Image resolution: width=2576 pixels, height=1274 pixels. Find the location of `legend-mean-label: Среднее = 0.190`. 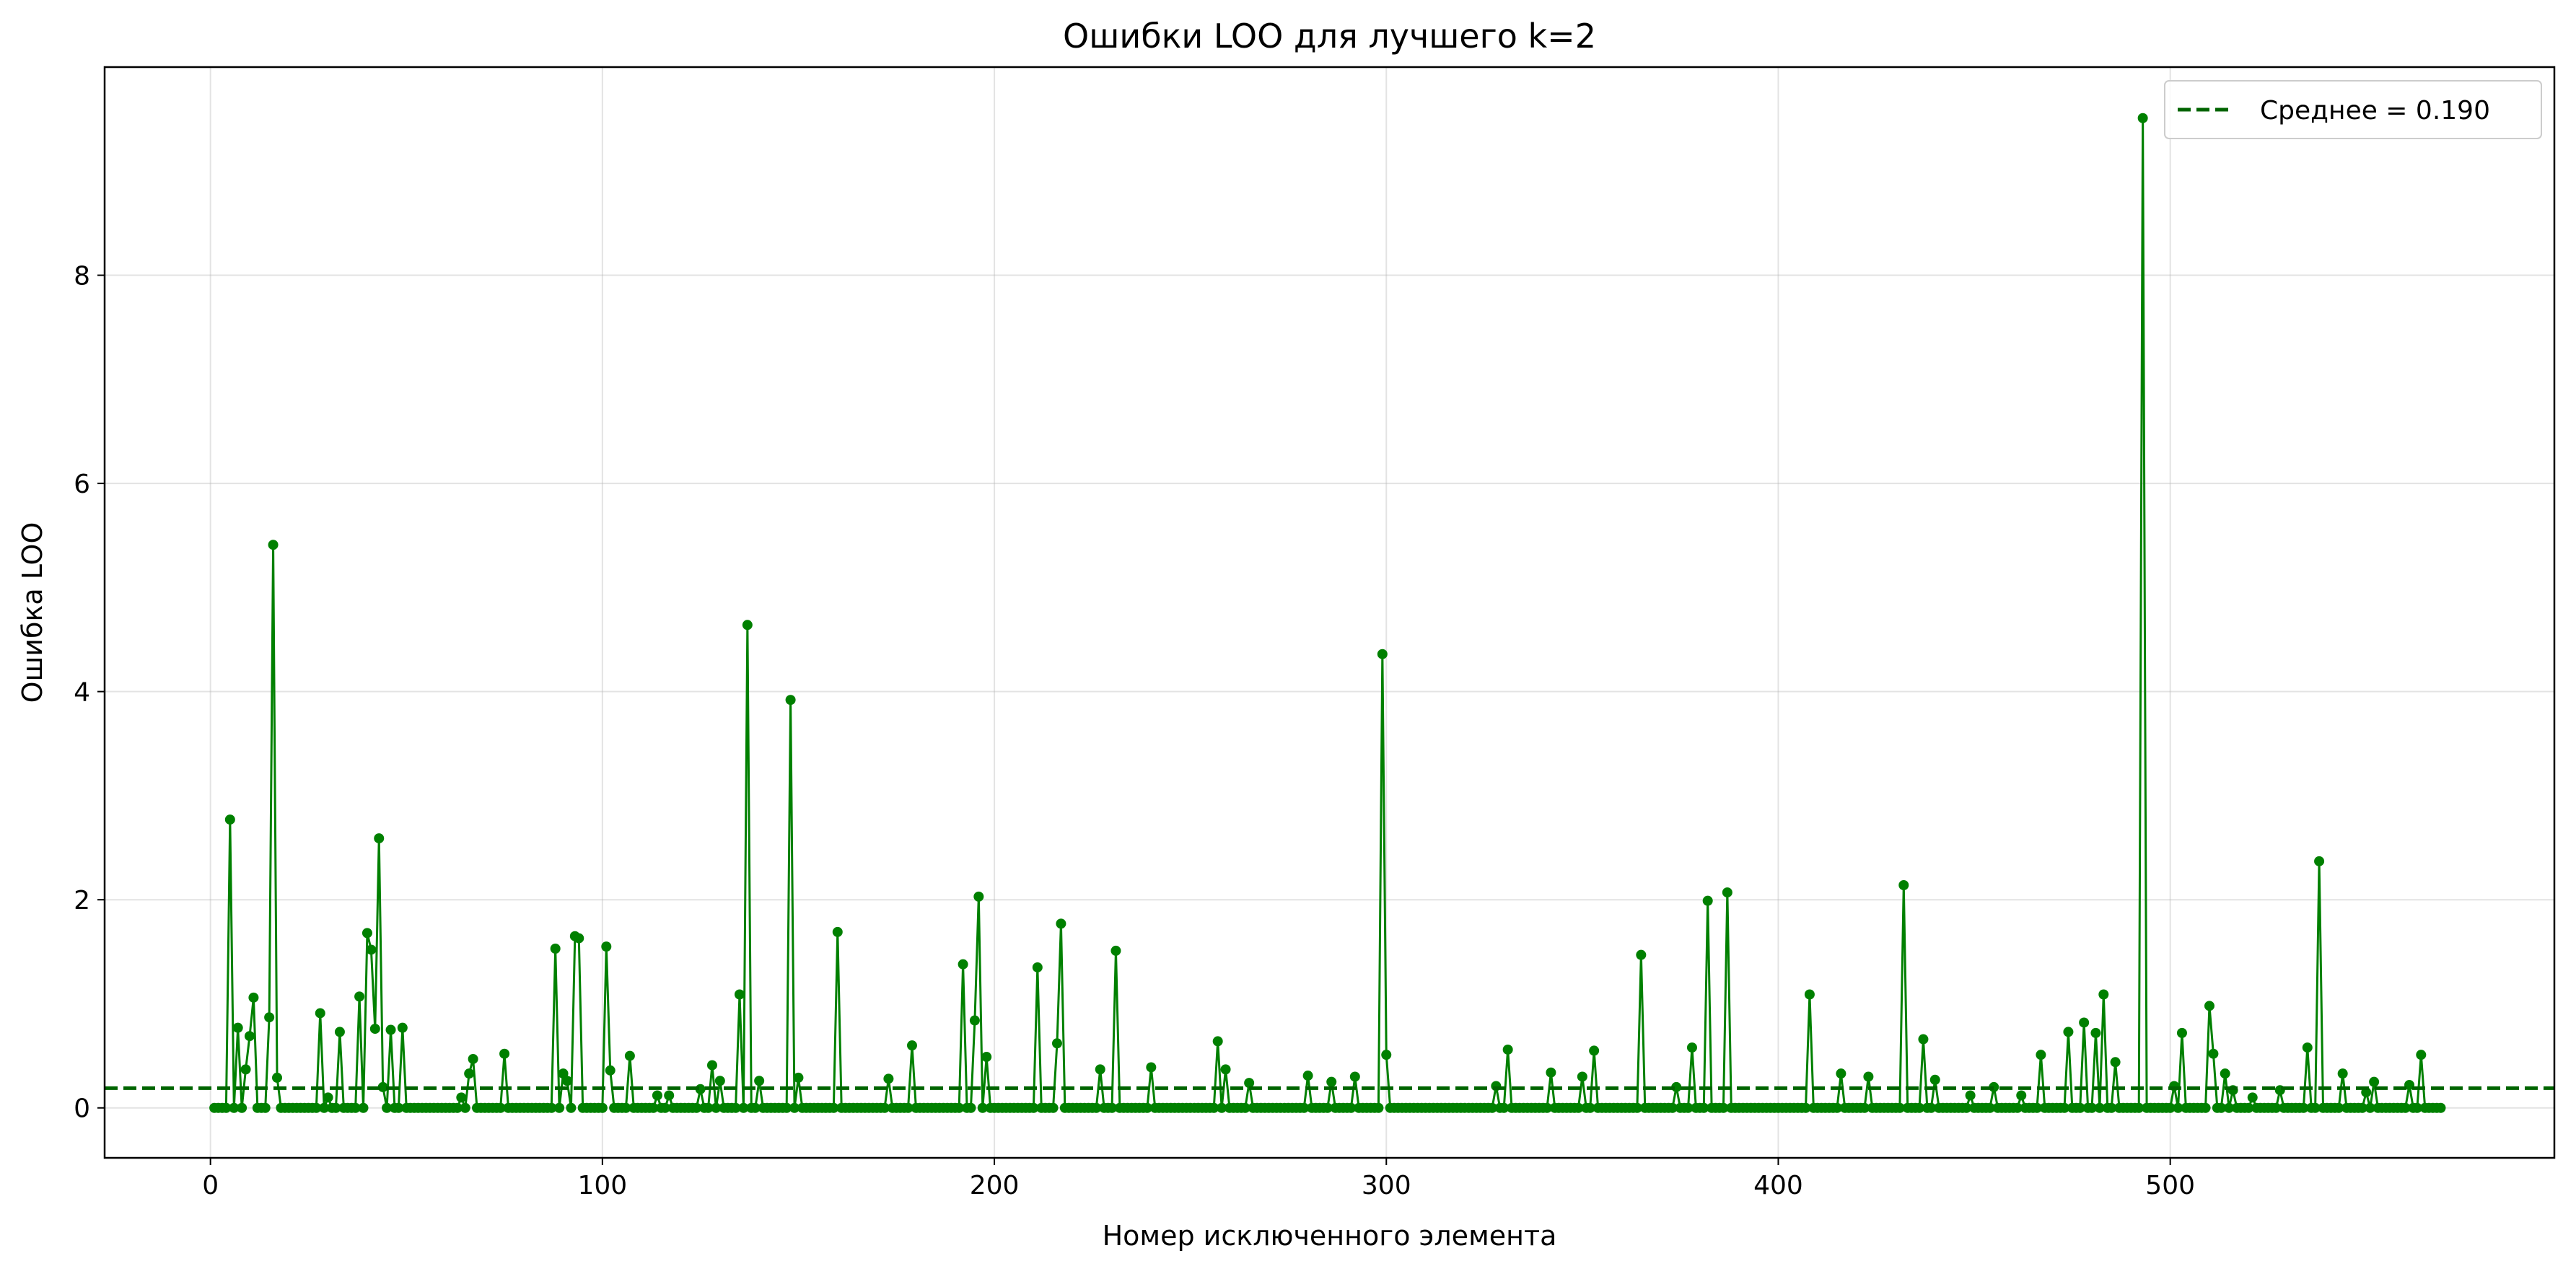

legend-mean-label: Среднее = 0.190 is located at coordinates (2375, 111).